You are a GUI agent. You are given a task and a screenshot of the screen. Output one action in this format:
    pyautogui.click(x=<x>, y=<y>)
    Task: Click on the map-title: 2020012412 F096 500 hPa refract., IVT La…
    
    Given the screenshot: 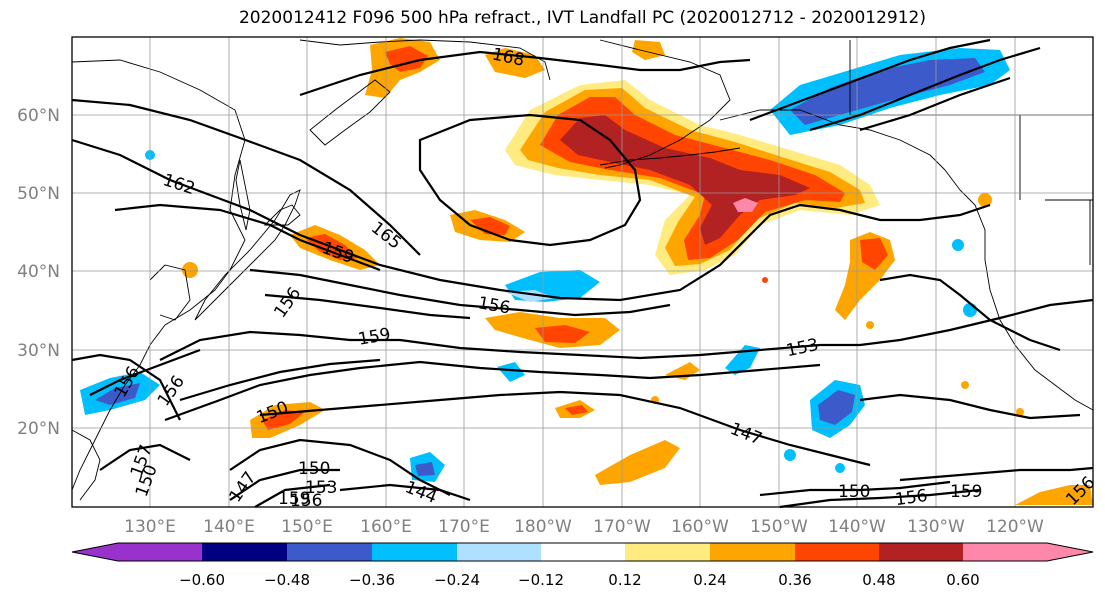 What is the action you would take?
    pyautogui.click(x=582, y=18)
    